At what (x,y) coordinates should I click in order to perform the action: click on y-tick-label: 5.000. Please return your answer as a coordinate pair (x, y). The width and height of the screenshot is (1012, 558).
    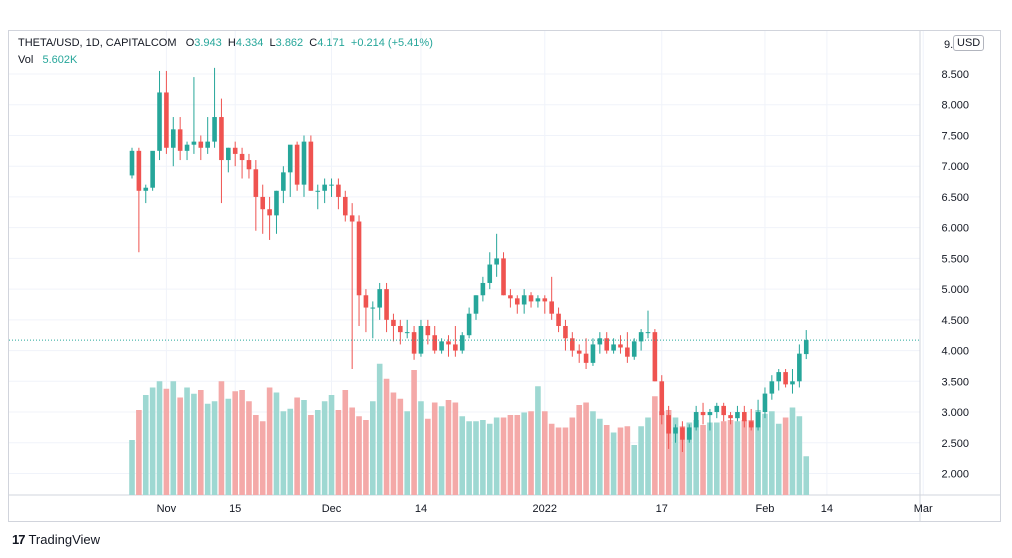
    Looking at the image, I should click on (955, 290).